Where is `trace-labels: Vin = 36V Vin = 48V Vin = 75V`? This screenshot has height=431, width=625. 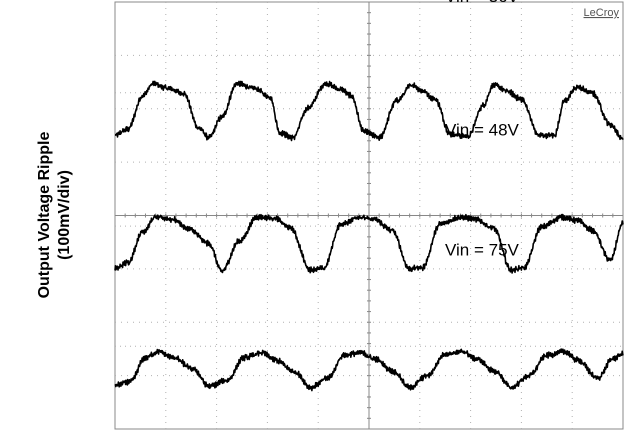 trace-labels: Vin = 36V Vin = 48V Vin = 75V is located at coordinates (482, 130).